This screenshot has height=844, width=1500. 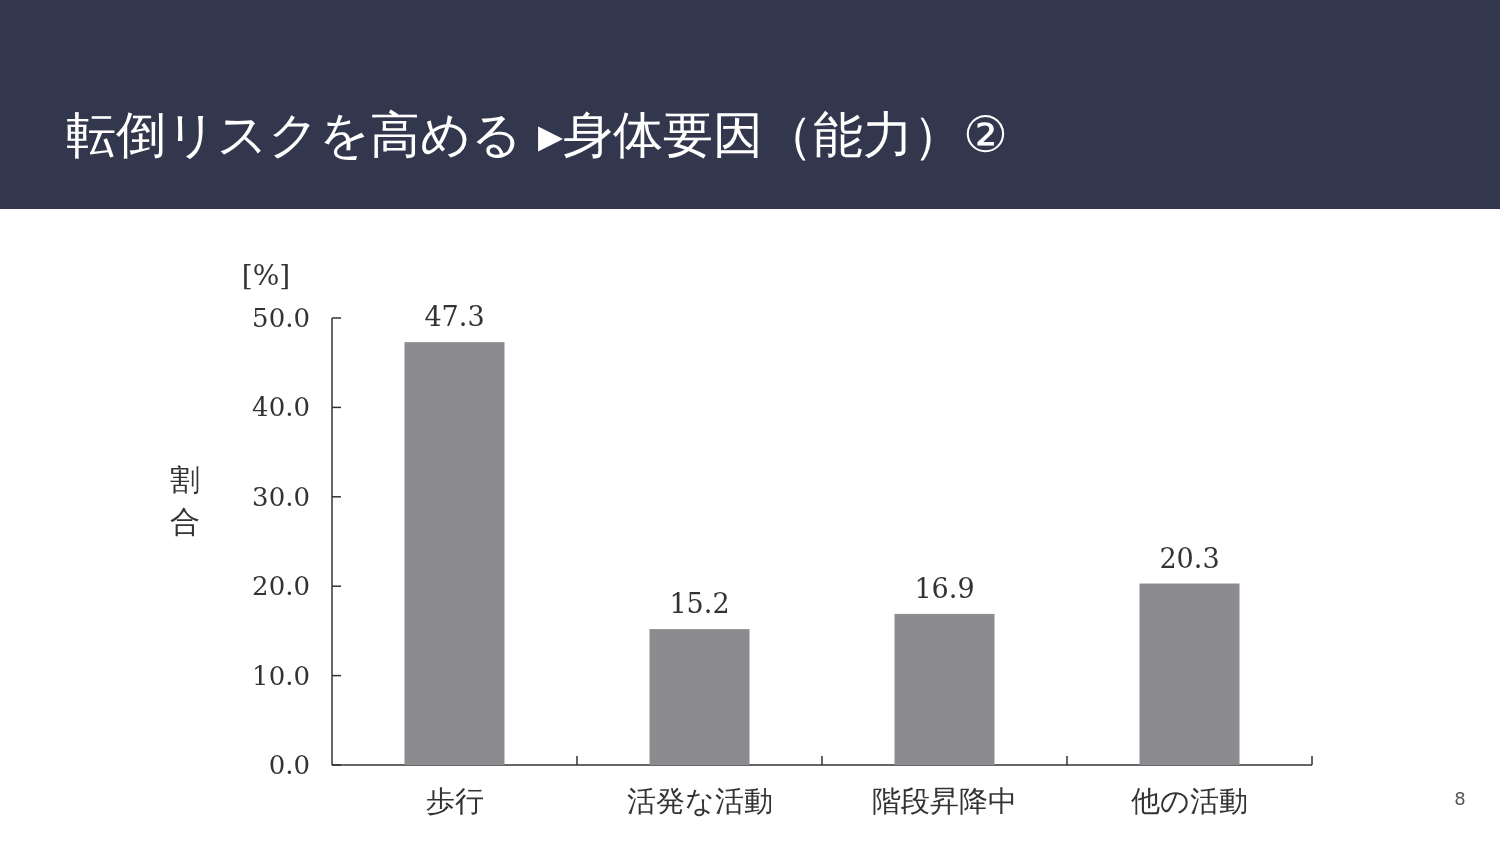 I want to click on data-label: 20.3, so click(x=1189, y=558).